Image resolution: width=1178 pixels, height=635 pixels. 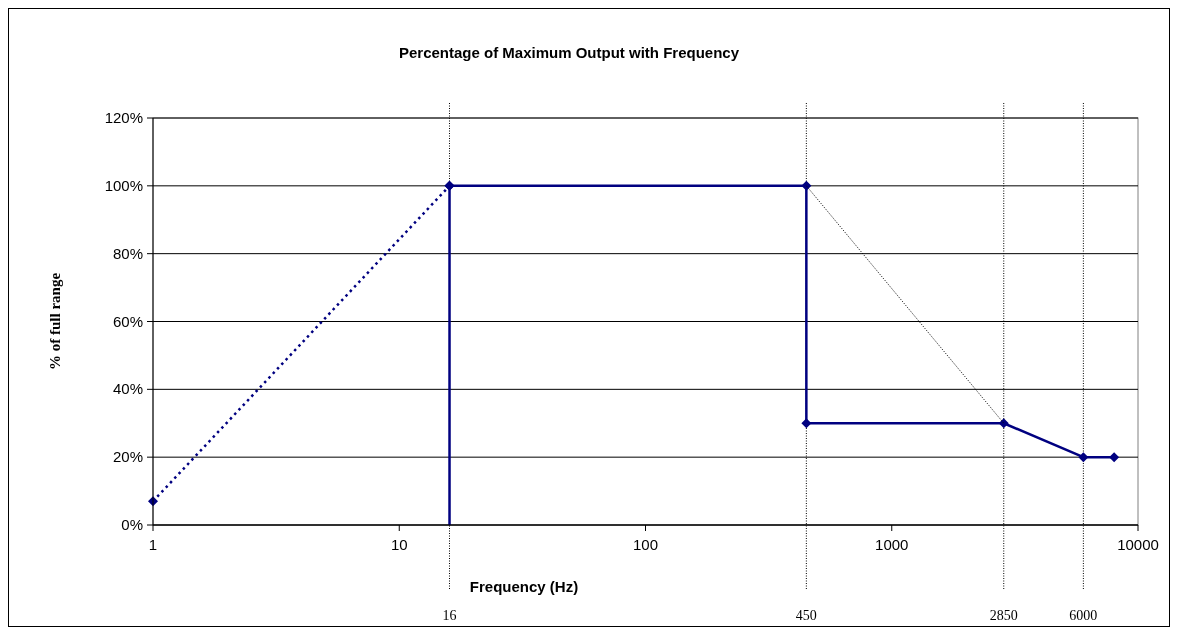 What do you see at coordinates (127, 457) in the screenshot?
I see `y-tick-label: 20%` at bounding box center [127, 457].